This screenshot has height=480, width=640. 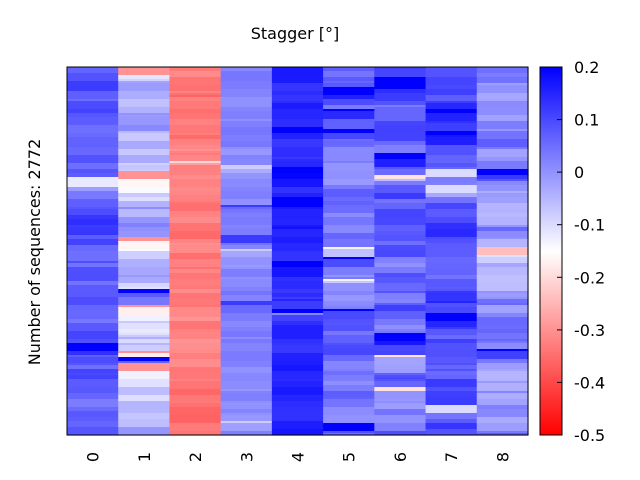 What do you see at coordinates (589, 277) in the screenshot?
I see `colorbar-tick-label: -0.2` at bounding box center [589, 277].